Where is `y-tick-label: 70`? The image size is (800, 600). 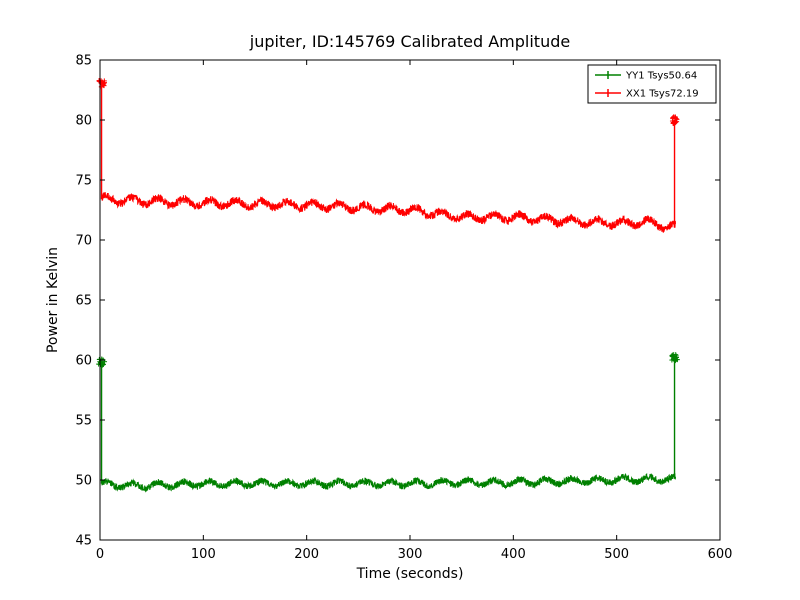 y-tick-label: 70 is located at coordinates (83, 241).